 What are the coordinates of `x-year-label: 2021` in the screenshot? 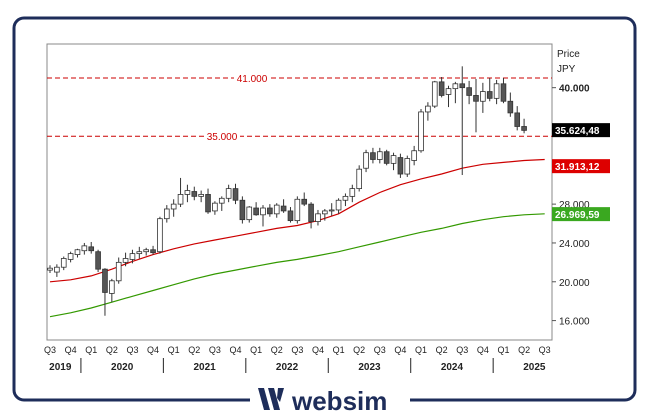 It's located at (204, 367).